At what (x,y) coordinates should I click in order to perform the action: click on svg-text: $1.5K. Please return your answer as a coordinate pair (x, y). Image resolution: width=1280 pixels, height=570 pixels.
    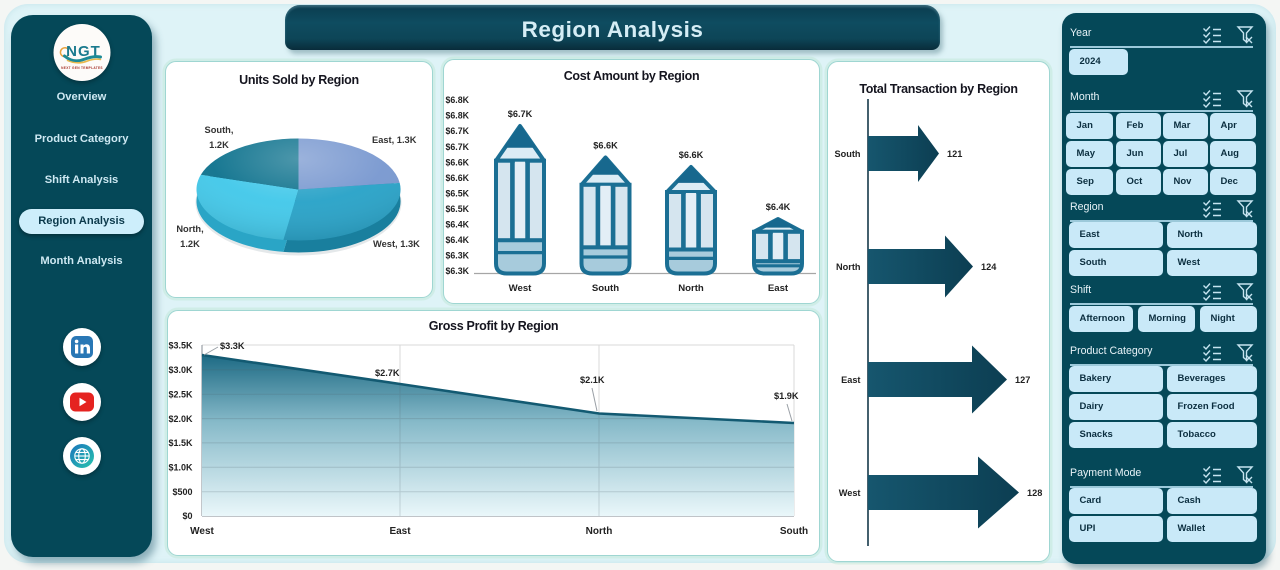
    Looking at the image, I should click on (180, 443).